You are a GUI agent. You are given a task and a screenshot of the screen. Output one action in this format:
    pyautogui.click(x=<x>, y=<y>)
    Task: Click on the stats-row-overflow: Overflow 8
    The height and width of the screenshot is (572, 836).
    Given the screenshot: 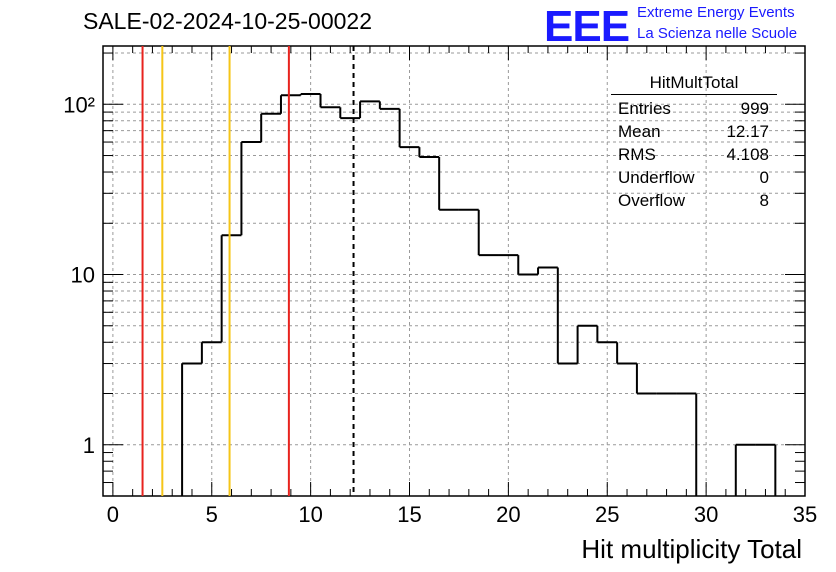 What is the action you would take?
    pyautogui.click(x=694, y=200)
    